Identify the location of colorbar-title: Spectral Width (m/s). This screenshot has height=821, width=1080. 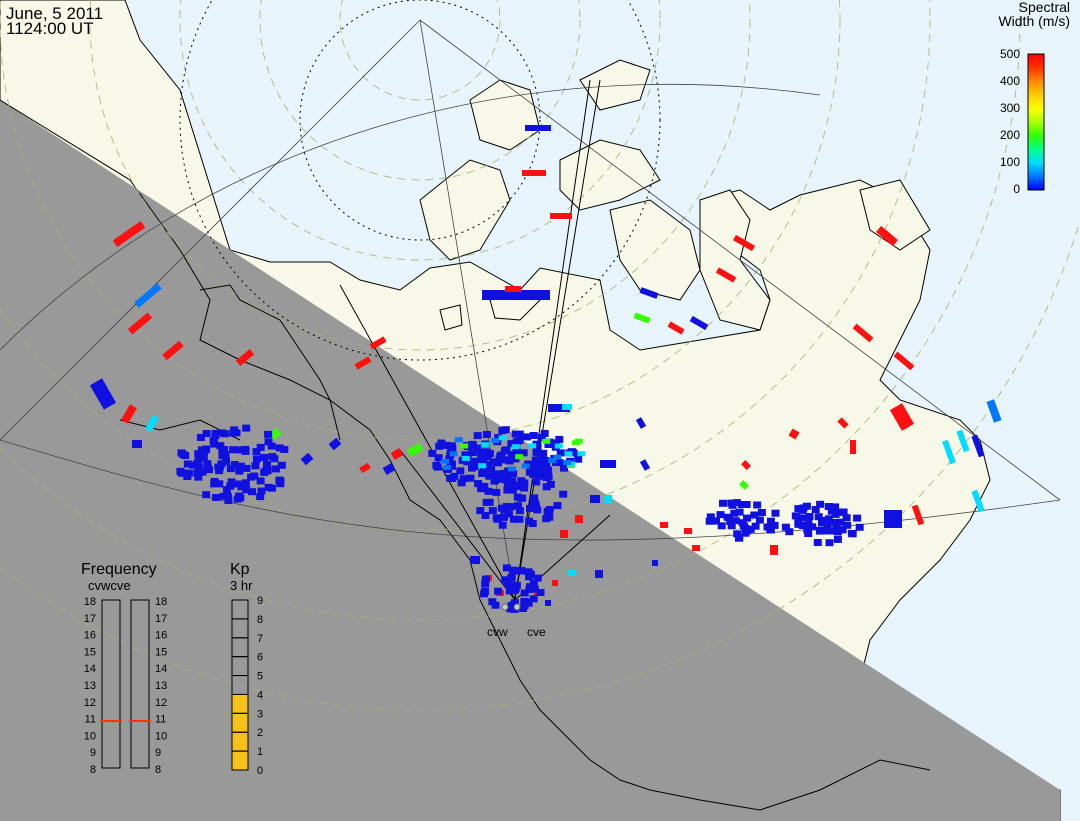
(1034, 14).